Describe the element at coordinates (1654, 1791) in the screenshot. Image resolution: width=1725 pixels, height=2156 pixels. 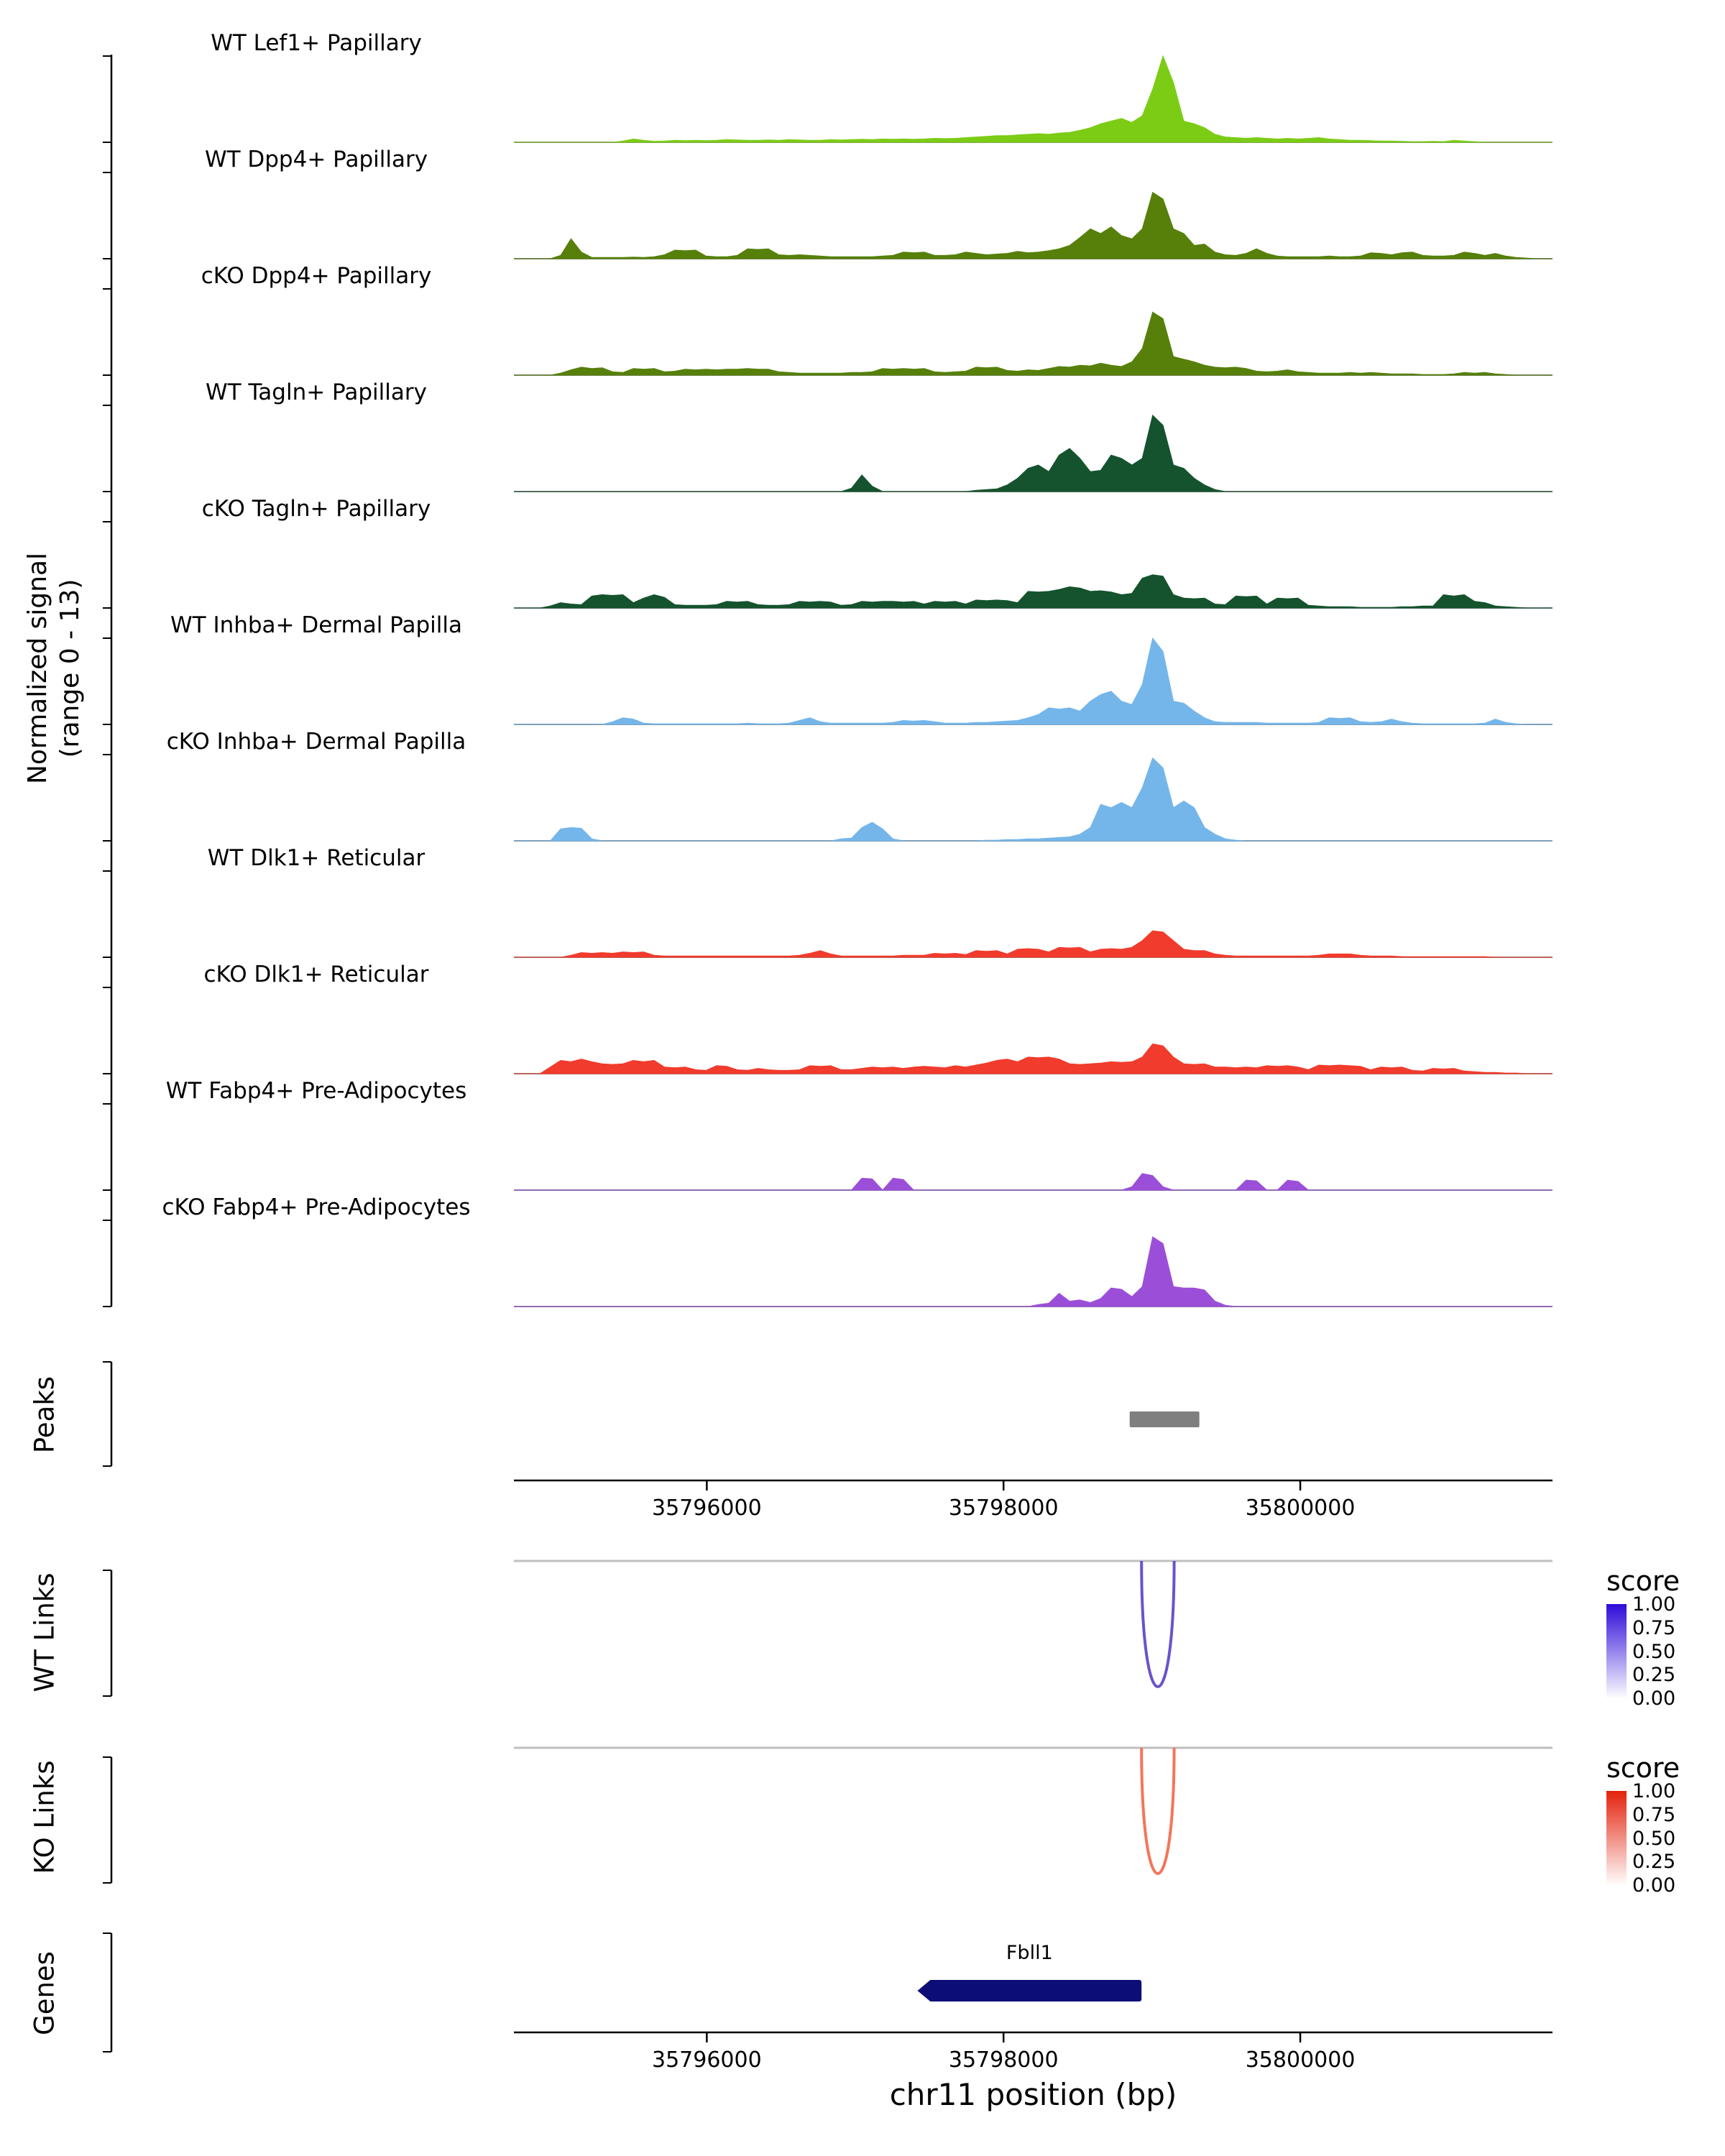
I see `ko-legend-tick: 1.00` at that location.